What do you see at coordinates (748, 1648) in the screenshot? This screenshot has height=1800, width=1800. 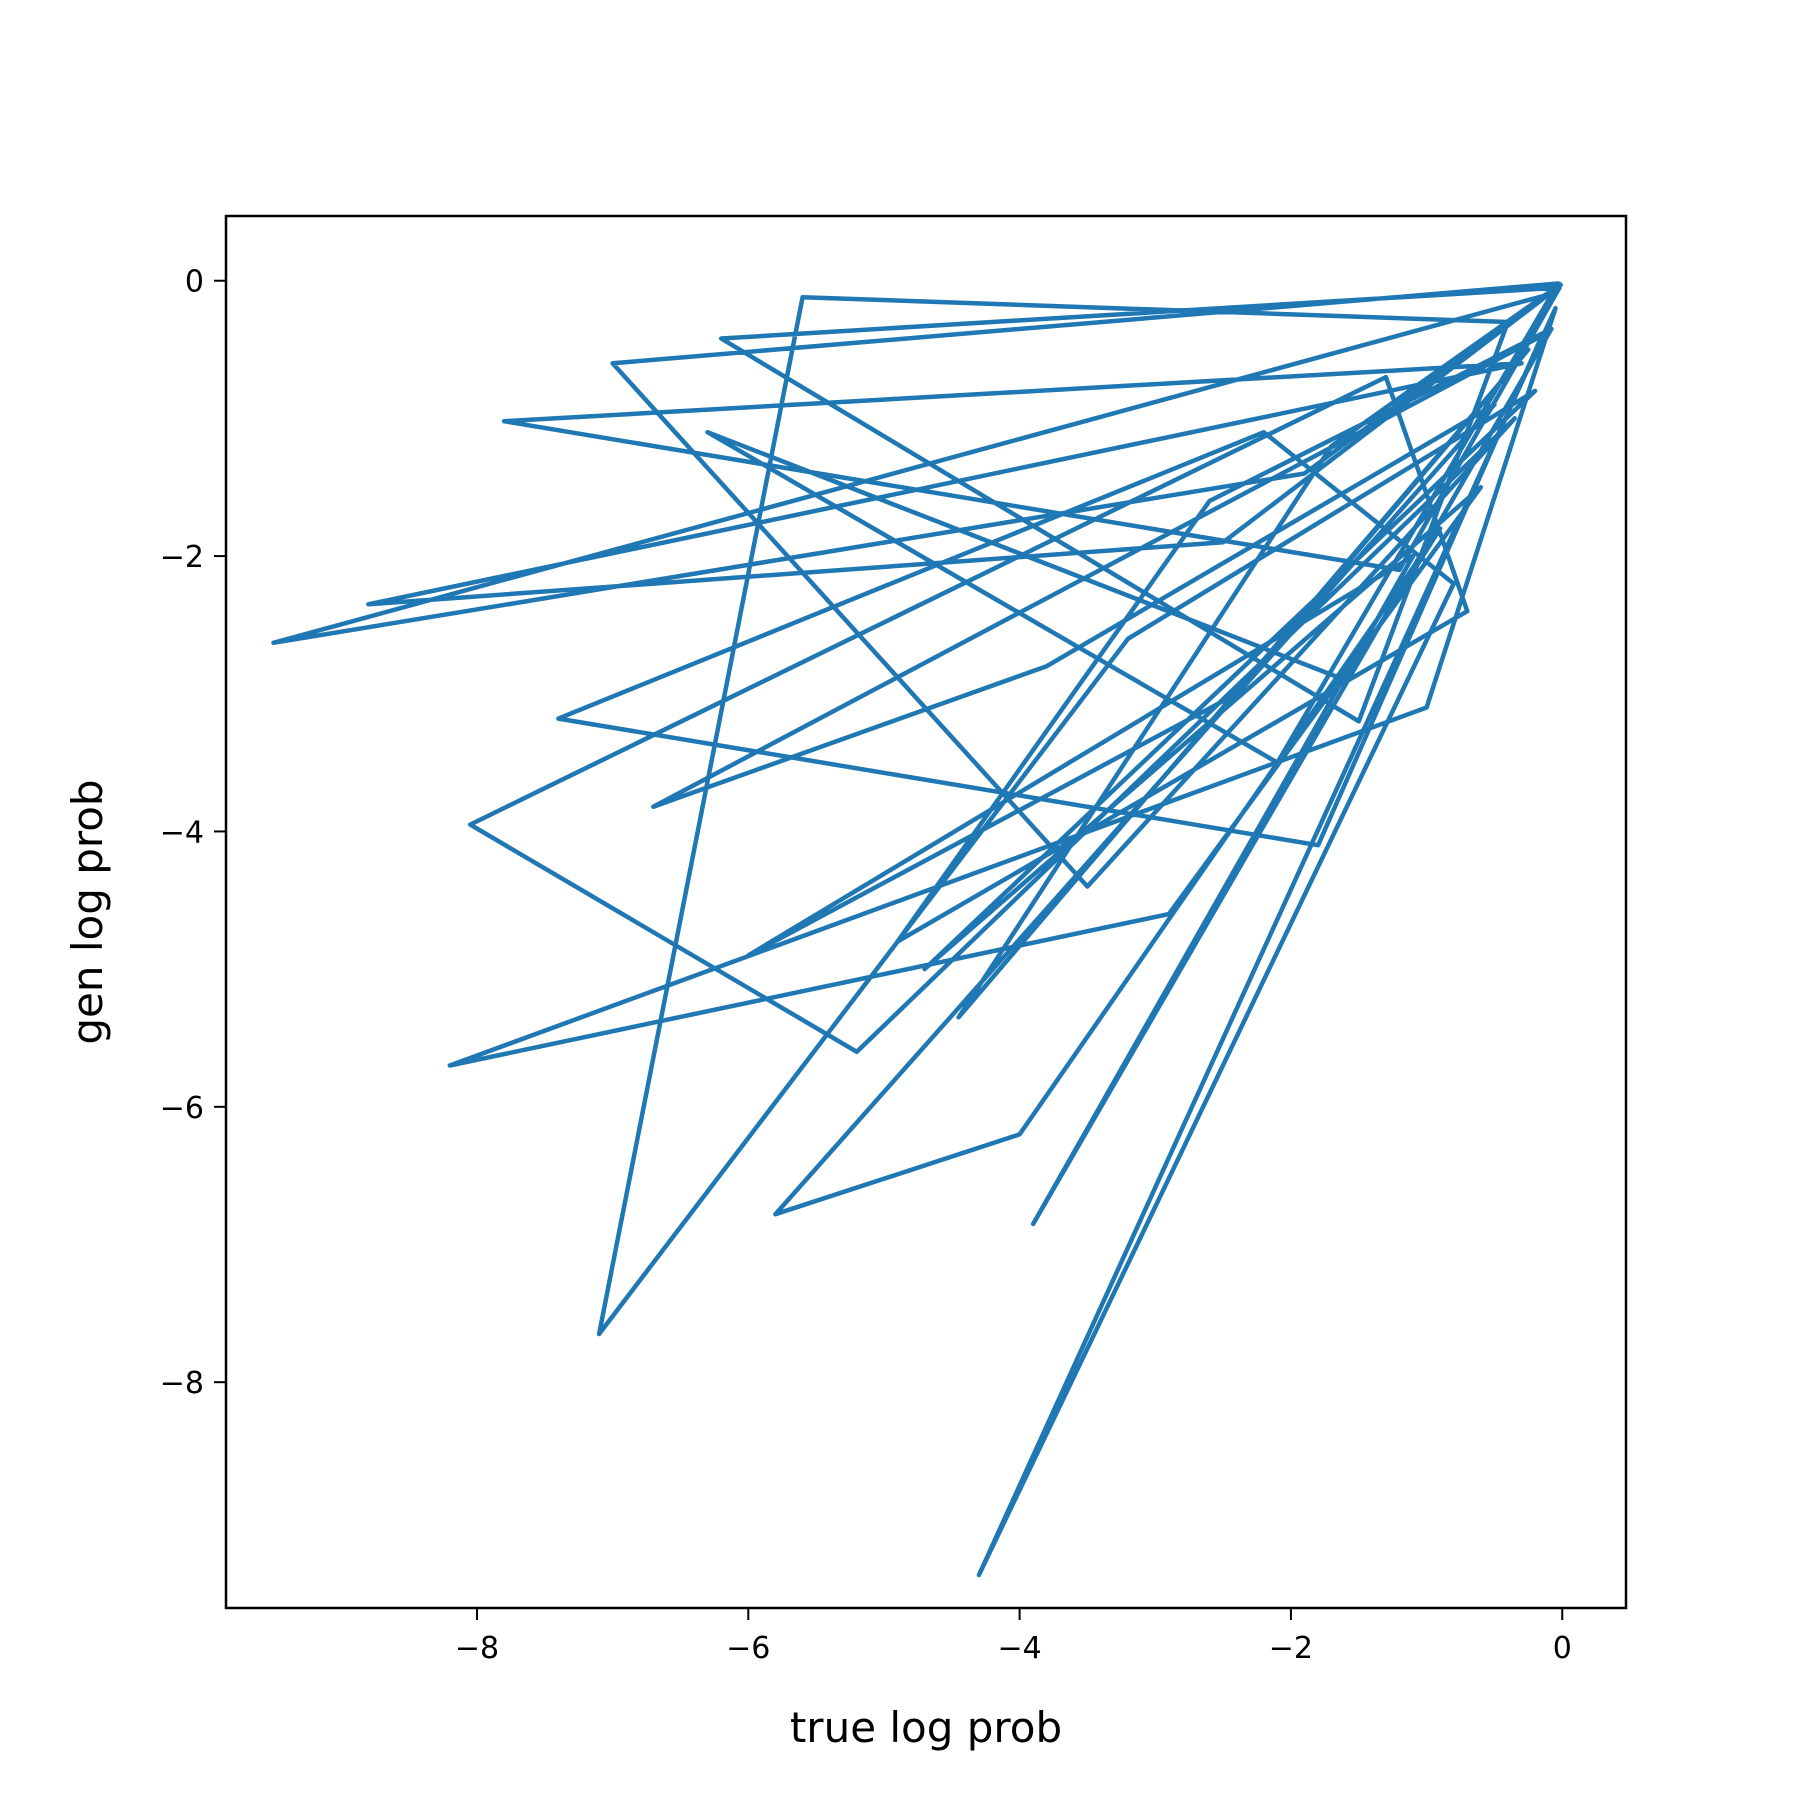 I see `x-tick-label: −6` at bounding box center [748, 1648].